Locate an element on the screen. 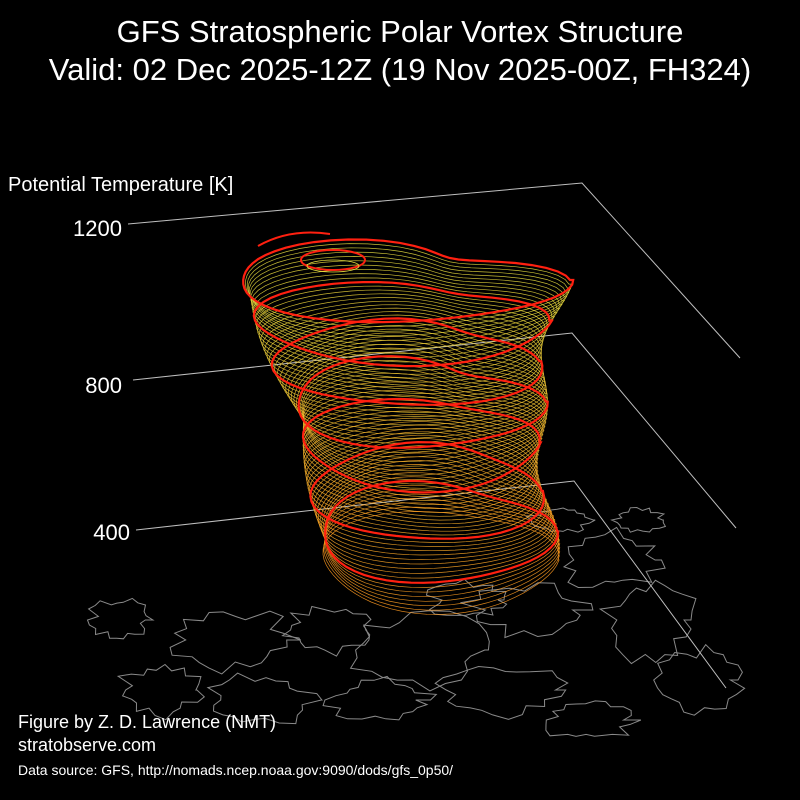 This screenshot has height=800, width=800. vortex-top-fragment is located at coordinates (294, 239).